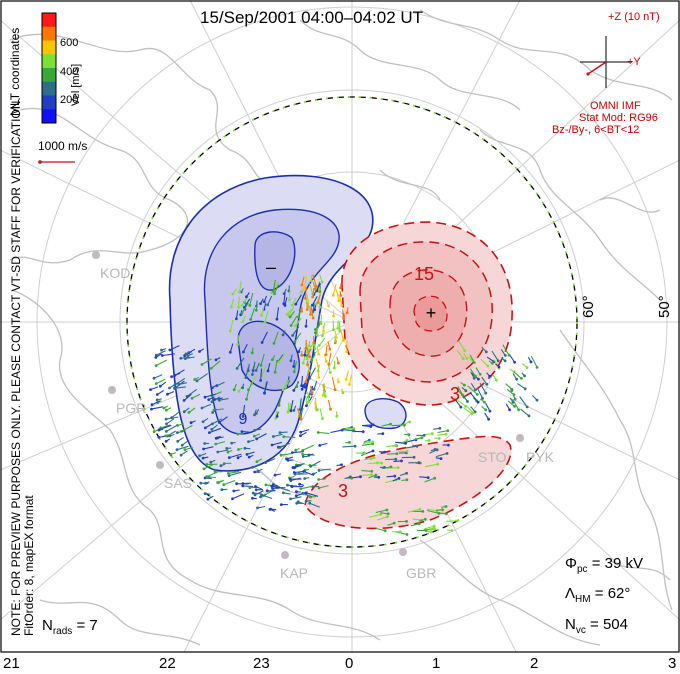  I want to click on nrads-symbol: N, so click(47, 625).